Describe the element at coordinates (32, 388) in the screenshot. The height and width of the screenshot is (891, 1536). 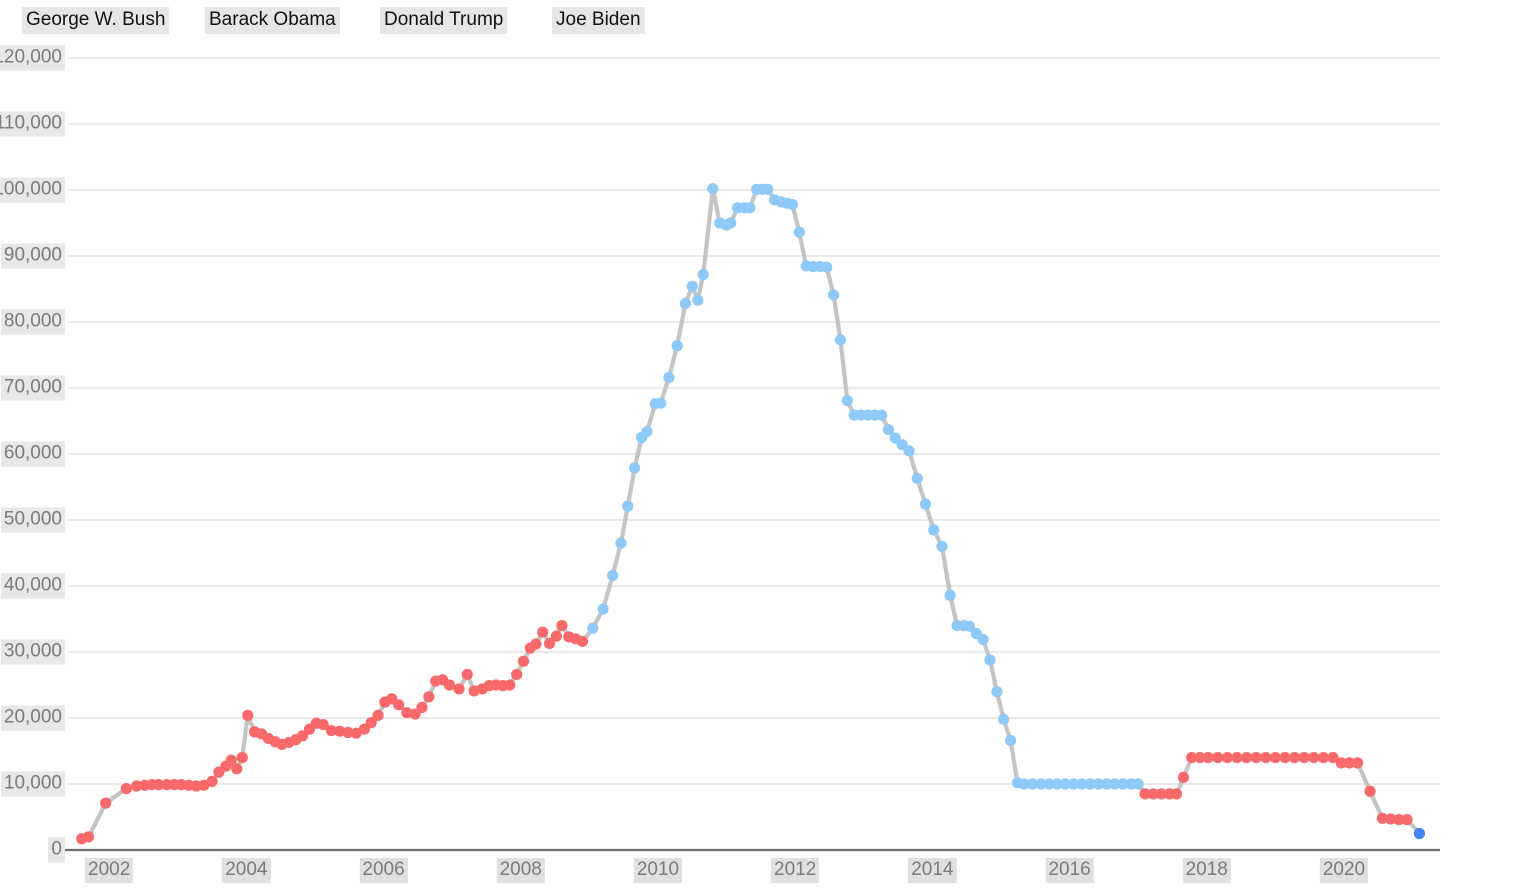
I see `y-tick-label: 70,000` at that location.